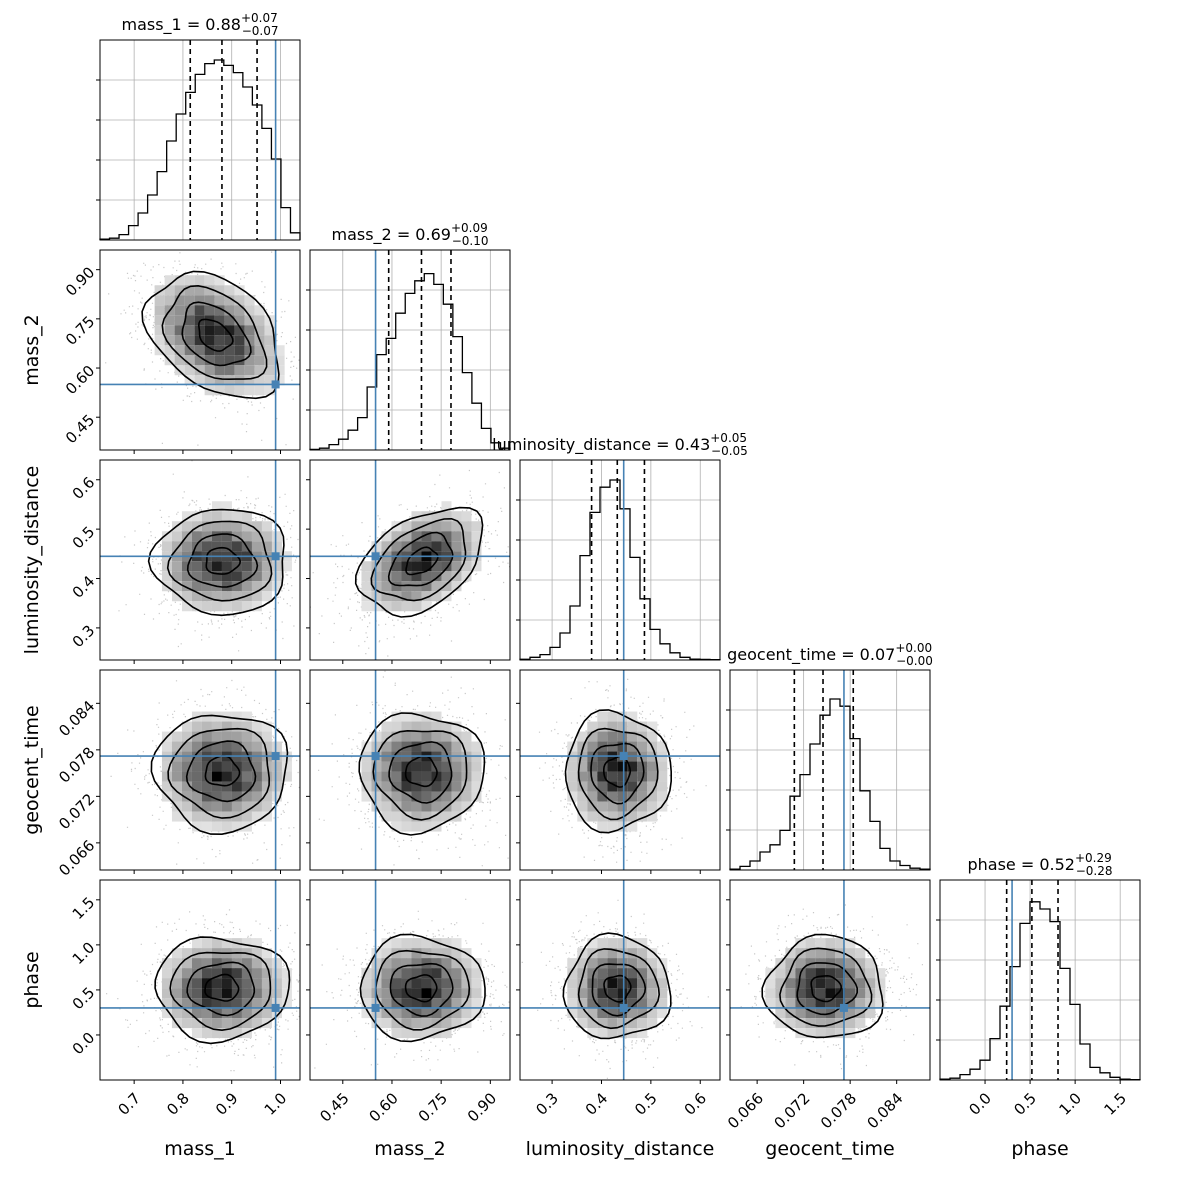 This screenshot has width=1180, height=1184. What do you see at coordinates (80, 330) in the screenshot?
I see `y-tick-label: 0.75` at bounding box center [80, 330].